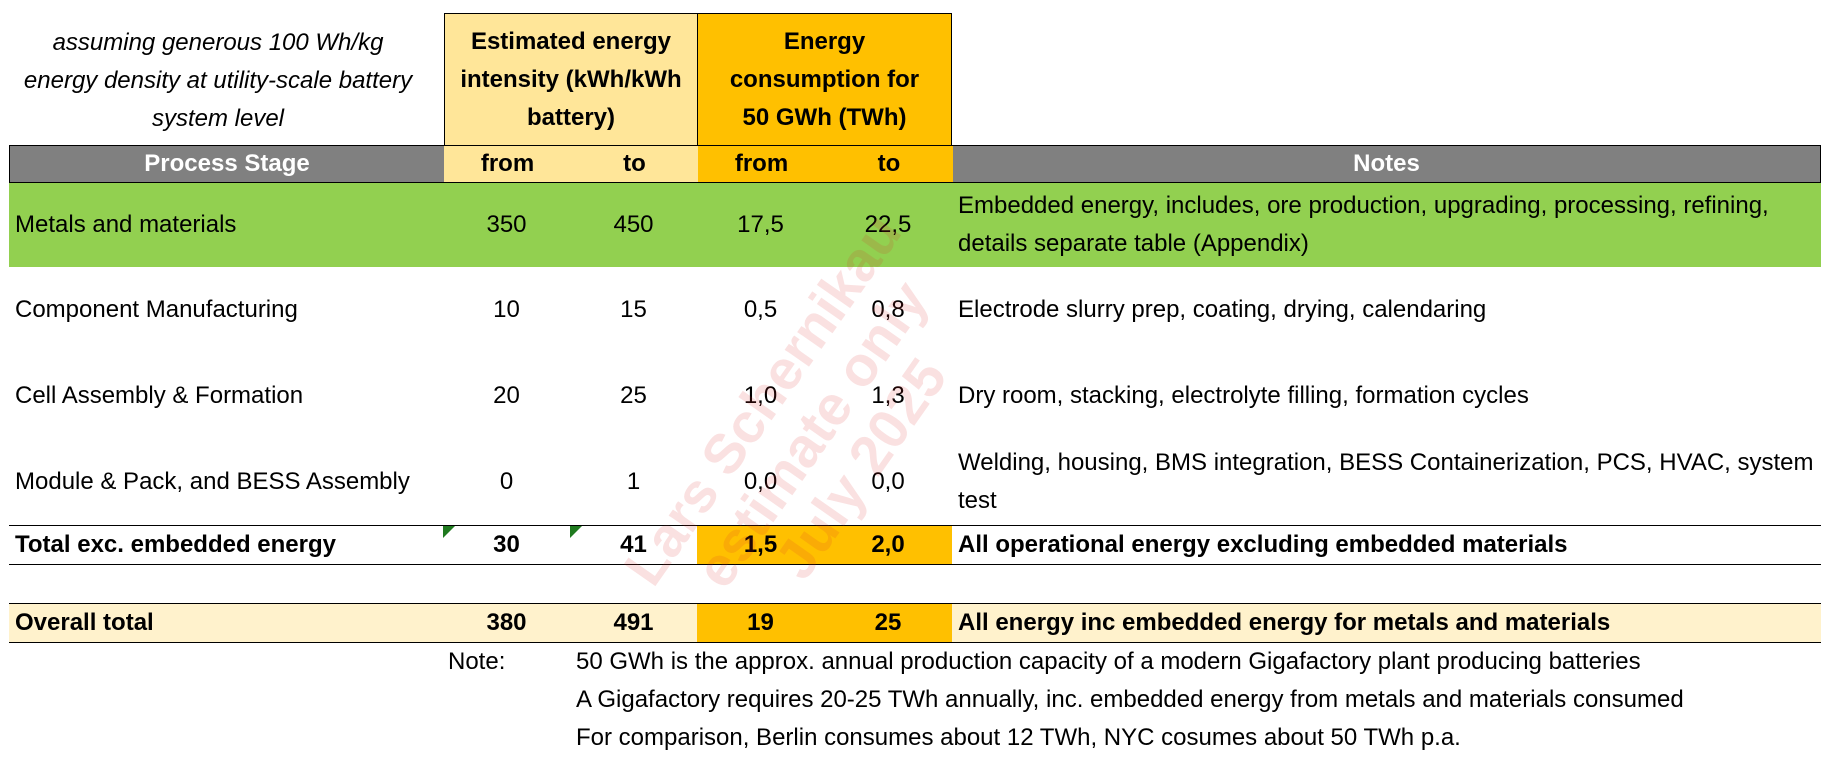  What do you see at coordinates (761, 164) in the screenshot?
I see `from-consumption-header: from` at bounding box center [761, 164].